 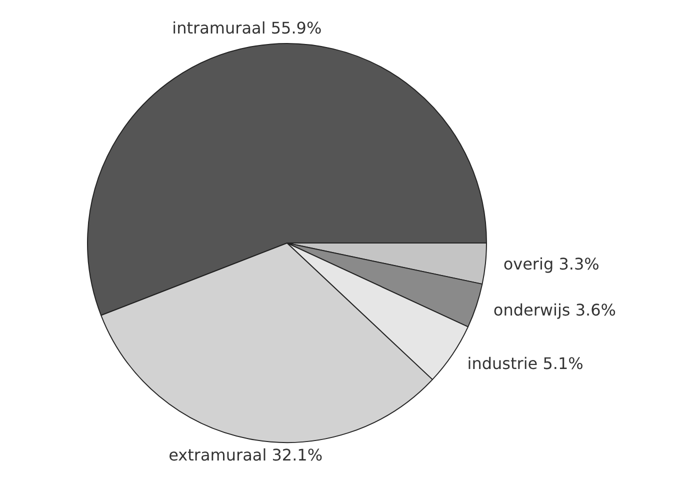 I want to click on slice-label: onderwijs 3.6%, so click(x=554, y=310).